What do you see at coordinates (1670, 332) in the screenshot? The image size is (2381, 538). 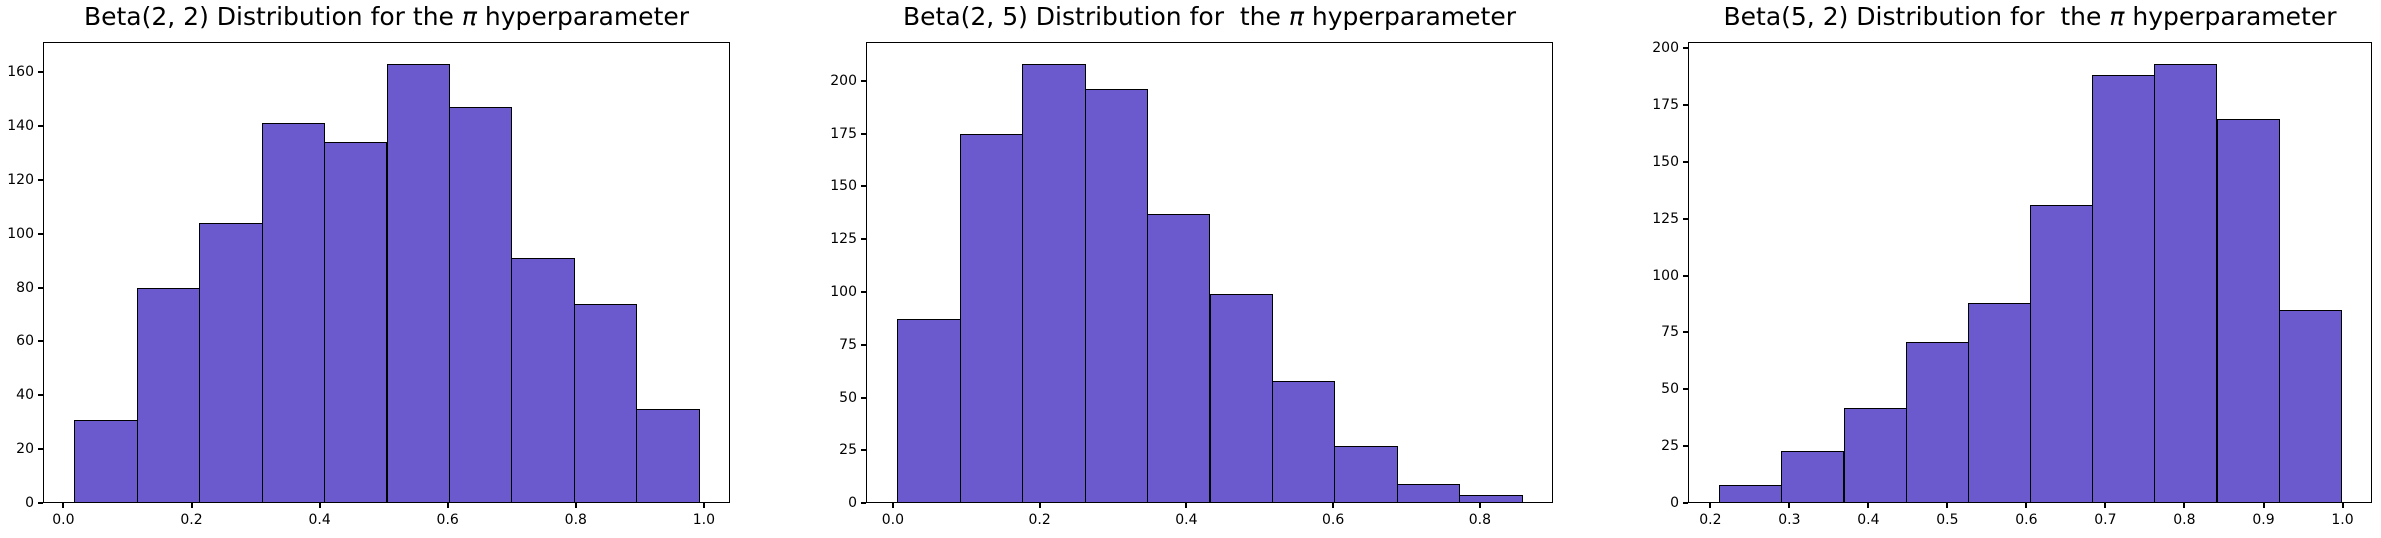 I see `y-tick-label: 75` at bounding box center [1670, 332].